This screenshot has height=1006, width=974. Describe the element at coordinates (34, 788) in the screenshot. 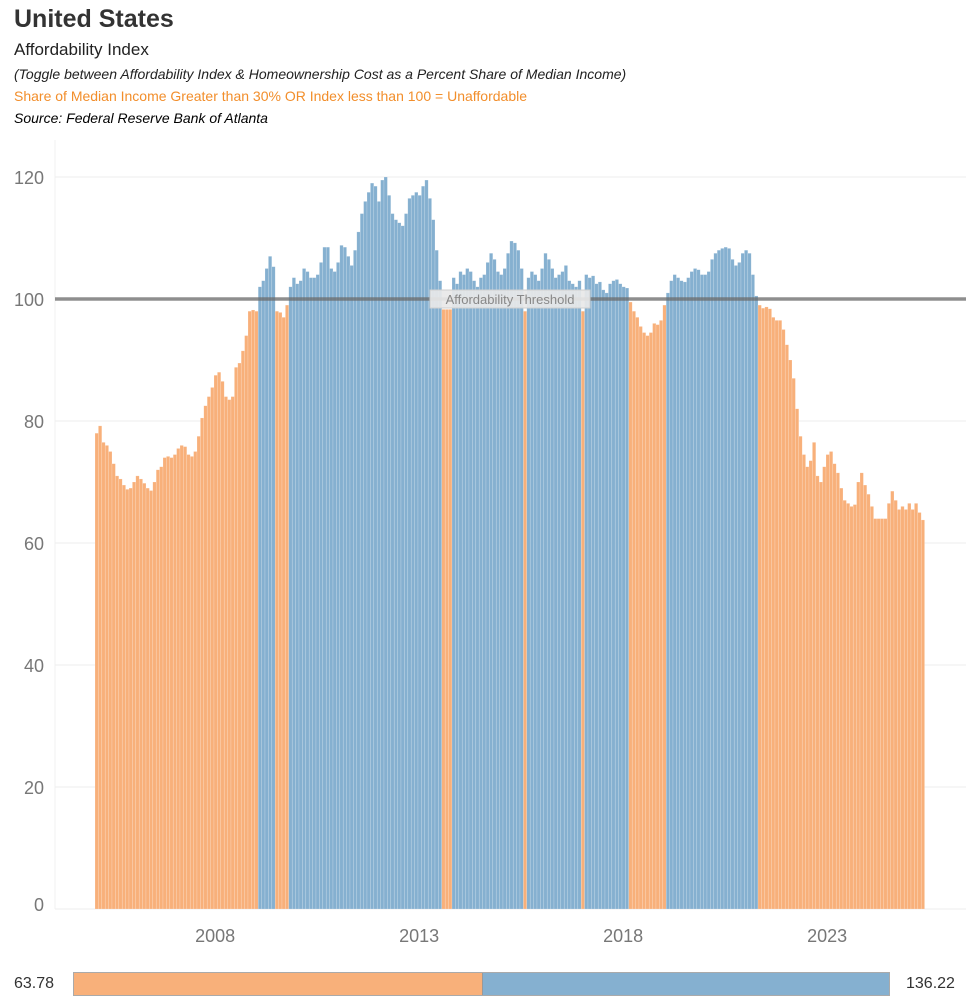

I see `y-tick-label: 20` at that location.